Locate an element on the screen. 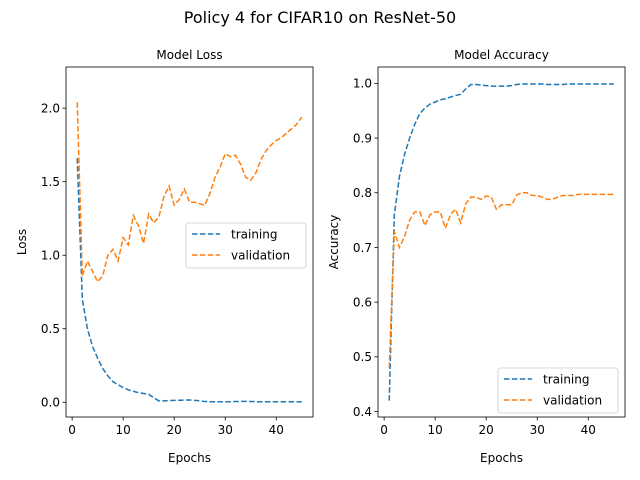 The width and height of the screenshot is (640, 480). loss-y-tick-label: 1.5 is located at coordinates (50, 182).